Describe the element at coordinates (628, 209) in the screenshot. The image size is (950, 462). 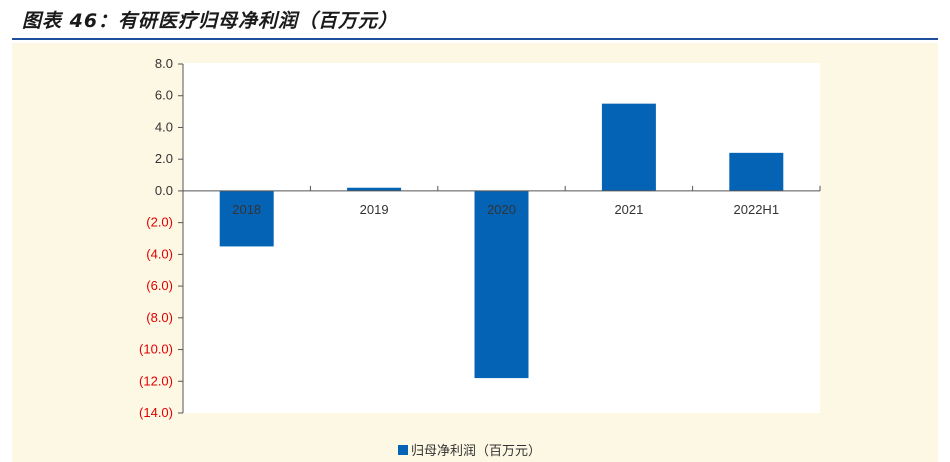
I see `x-tick-label-2021: 2021` at that location.